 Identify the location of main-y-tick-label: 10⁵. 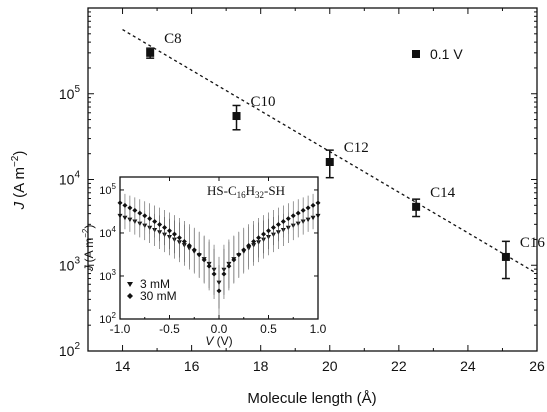
(70, 93).